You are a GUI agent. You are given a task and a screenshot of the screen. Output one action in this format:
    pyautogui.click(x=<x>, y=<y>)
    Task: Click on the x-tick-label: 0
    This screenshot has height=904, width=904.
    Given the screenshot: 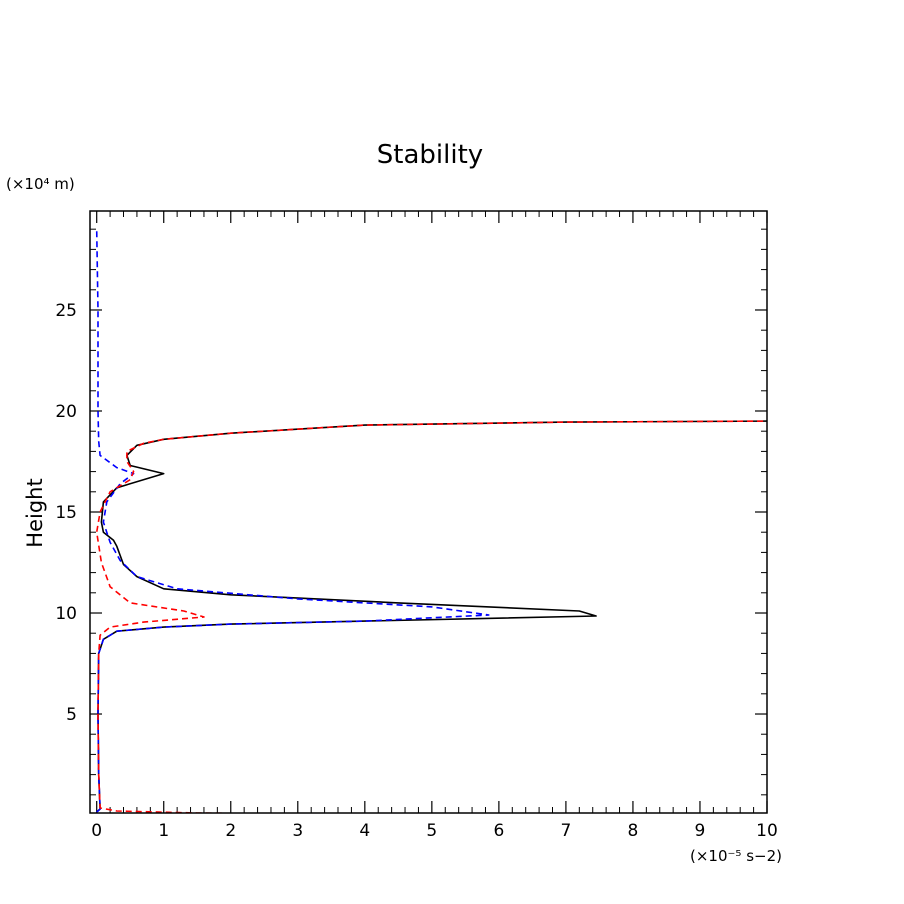 What is the action you would take?
    pyautogui.click(x=96, y=831)
    